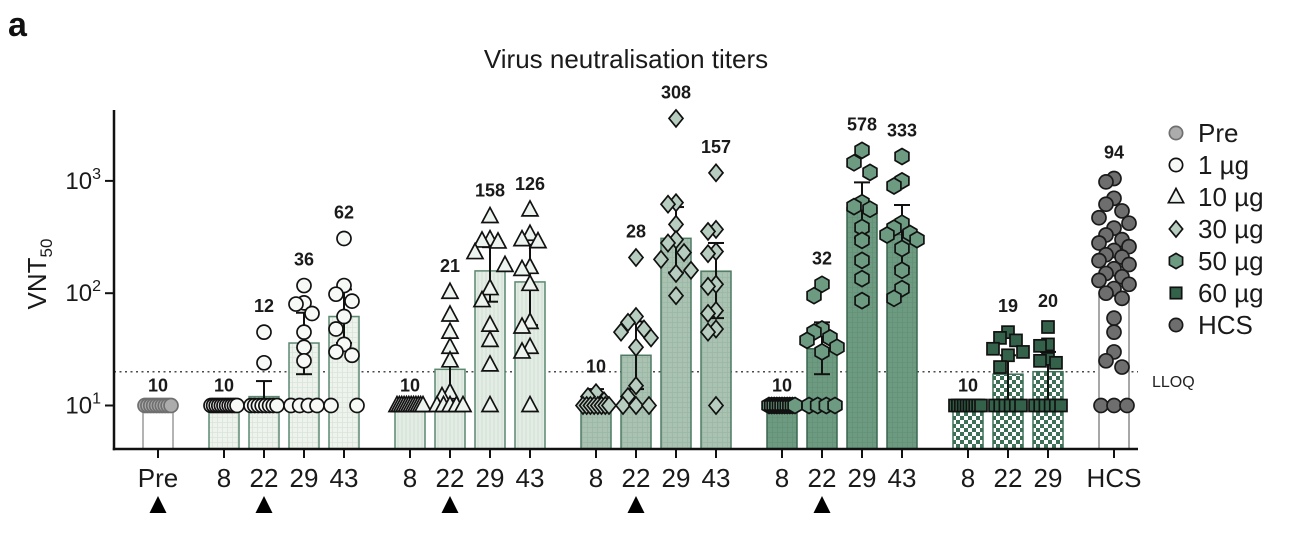 Image resolution: width=1306 pixels, height=534 pixels. I want to click on value-label-Pre-Pre: 10, so click(158, 386).